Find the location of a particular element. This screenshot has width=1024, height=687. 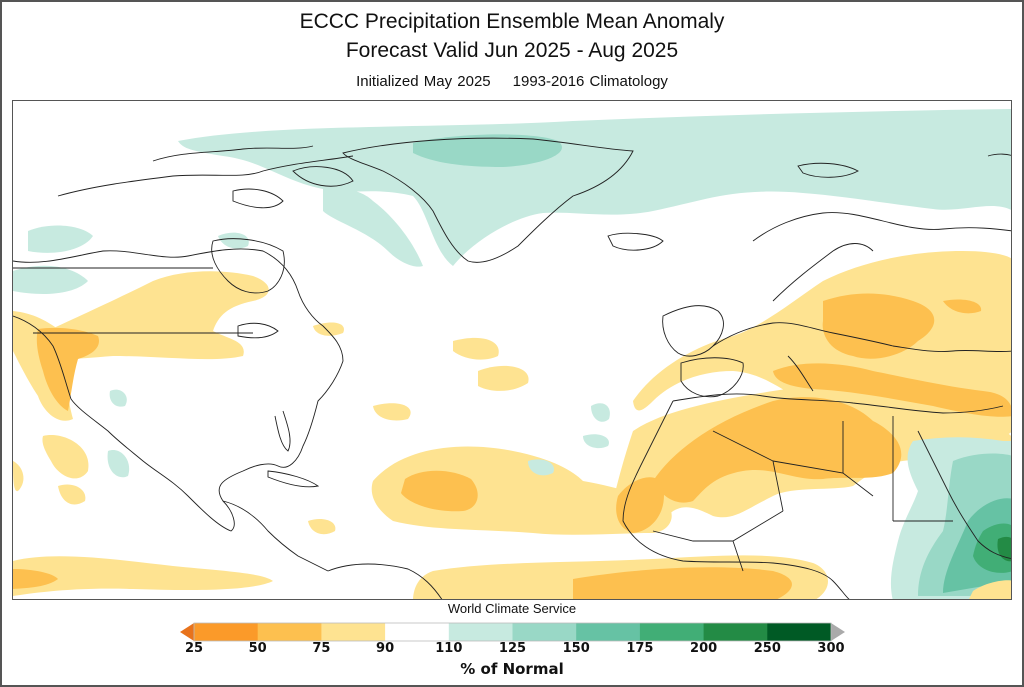

anomaly-region-alaska is located at coordinates (60, 239).